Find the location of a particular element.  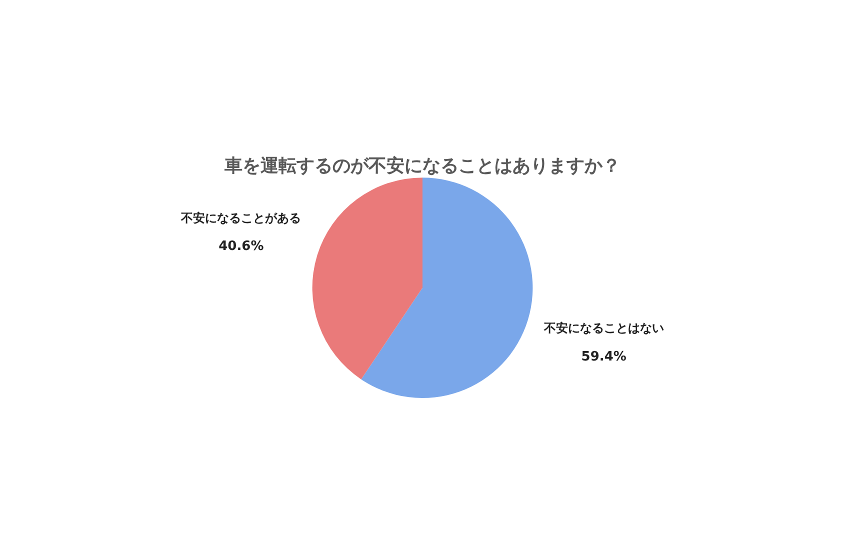

chart-title: 車を運転するのが不安になることはありますか？ is located at coordinates (422, 165).